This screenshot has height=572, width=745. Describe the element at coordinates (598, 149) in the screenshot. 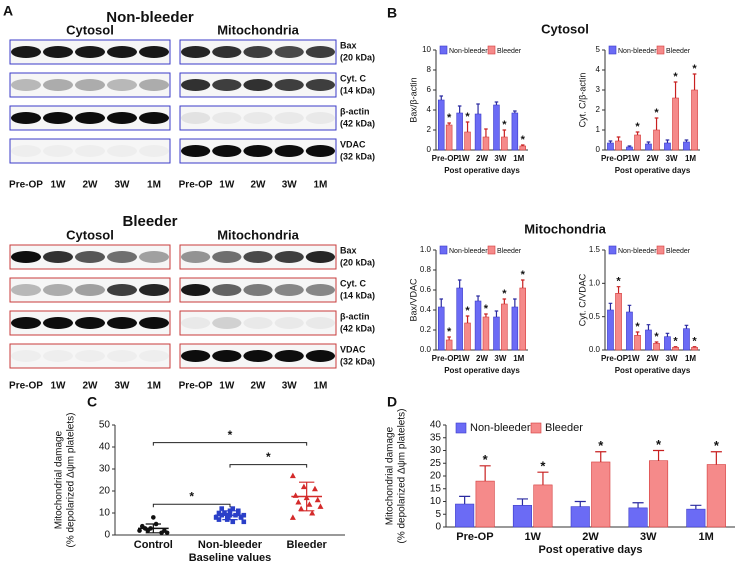

I see `y-tick-label: 0` at that location.